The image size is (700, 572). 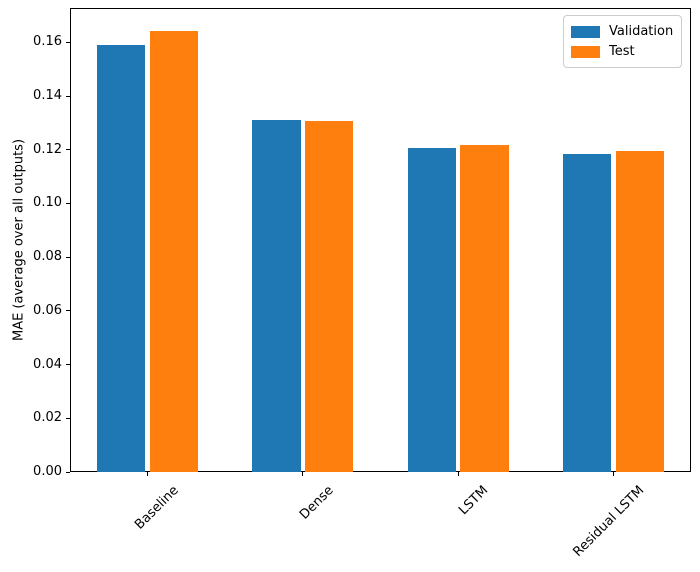 What do you see at coordinates (608, 521) in the screenshot?
I see `x-tick-label-residual-lstm: Residual LSTM` at bounding box center [608, 521].